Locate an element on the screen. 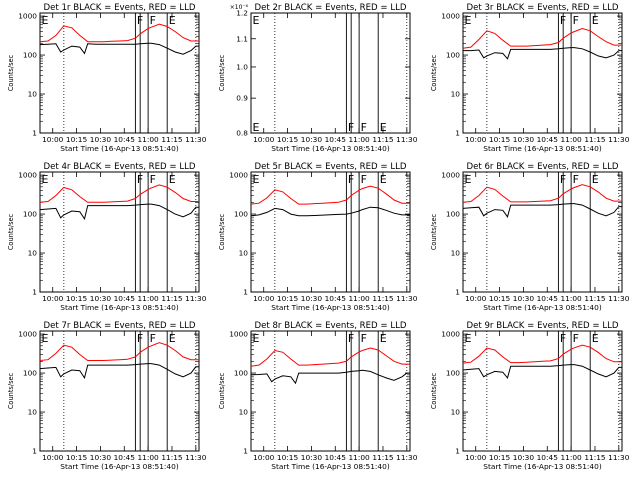 This screenshot has height=480, width=640. panel-title: Det 5r BLACK = Events, RED = LLD is located at coordinates (330, 167).